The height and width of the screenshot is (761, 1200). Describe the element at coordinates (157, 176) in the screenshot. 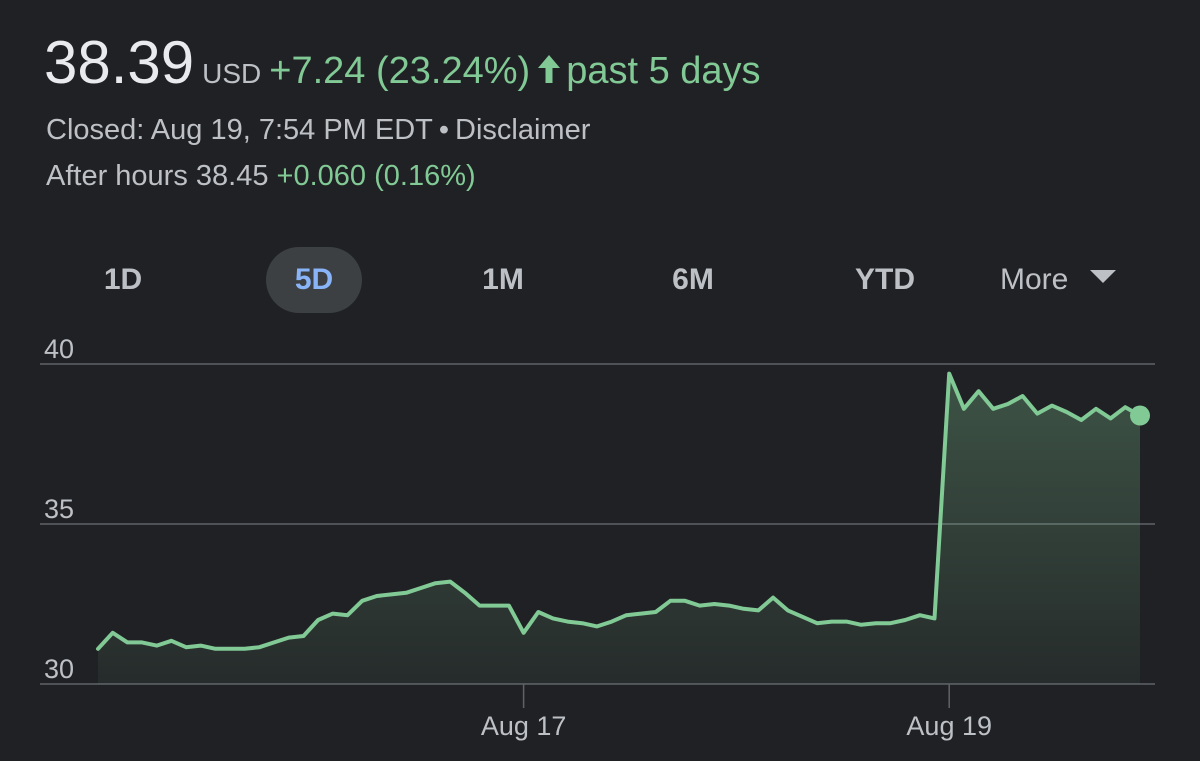

I see `after-hours-price: After hours 38.45` at that location.